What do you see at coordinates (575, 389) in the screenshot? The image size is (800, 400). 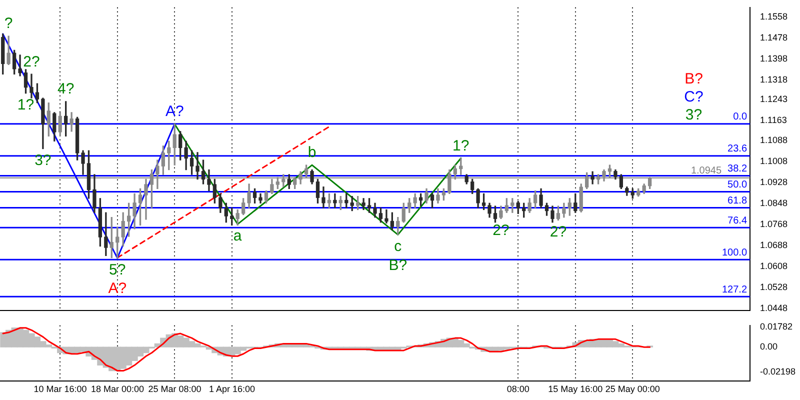 I see `x-tick-label: 15 May 16:00` at bounding box center [575, 389].